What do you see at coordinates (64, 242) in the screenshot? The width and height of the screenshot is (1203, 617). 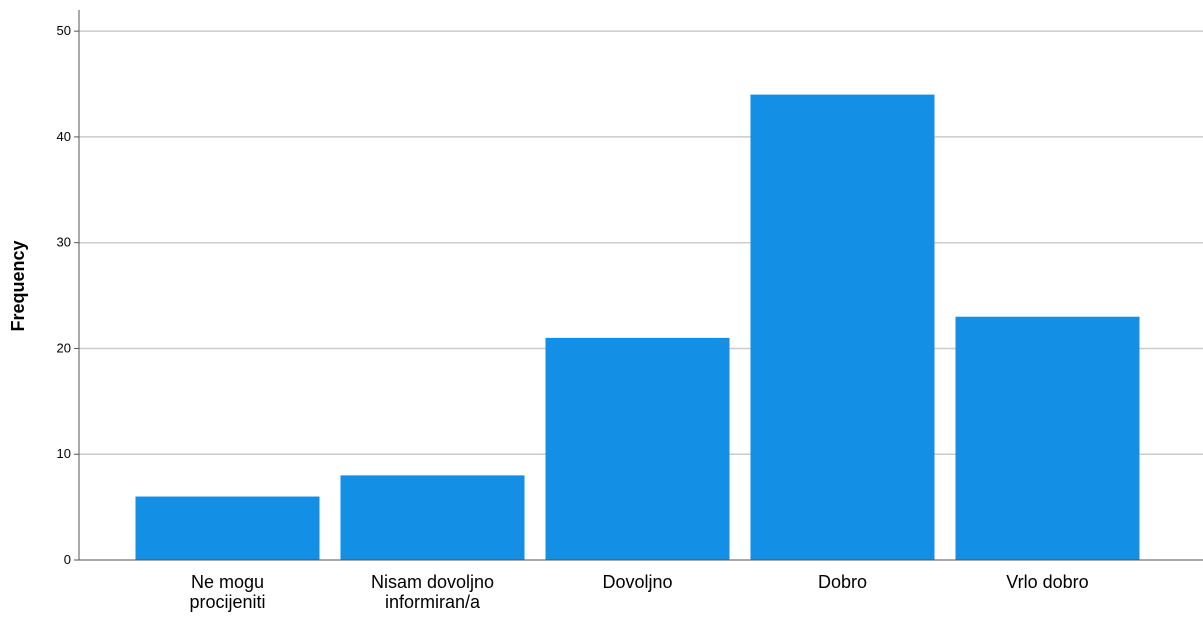 I see `y-tick-label: 30` at bounding box center [64, 242].